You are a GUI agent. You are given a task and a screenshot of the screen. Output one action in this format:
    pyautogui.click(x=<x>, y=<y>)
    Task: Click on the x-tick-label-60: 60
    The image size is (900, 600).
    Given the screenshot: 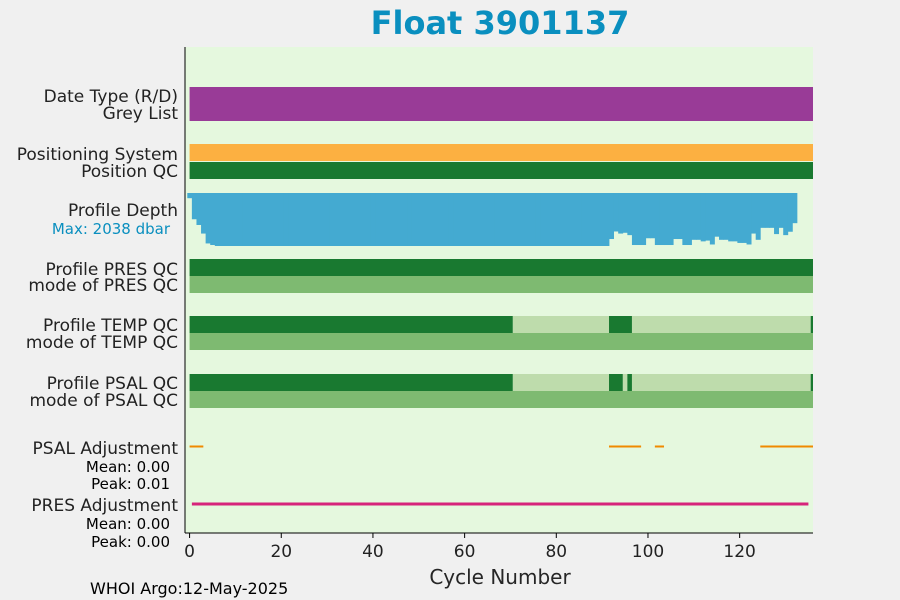 What is the action you would take?
    pyautogui.click(x=465, y=552)
    